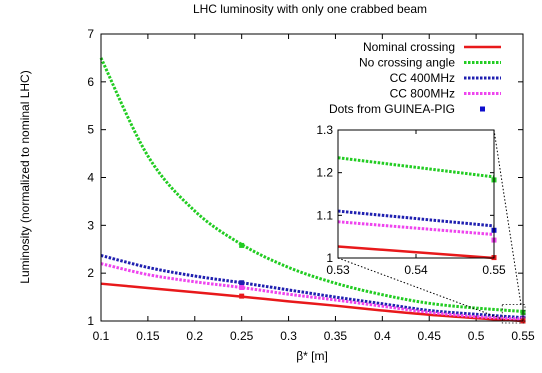 The height and width of the screenshot is (373, 542). What do you see at coordinates (90, 178) in the screenshot?
I see `y-tick-label: 4` at bounding box center [90, 178].